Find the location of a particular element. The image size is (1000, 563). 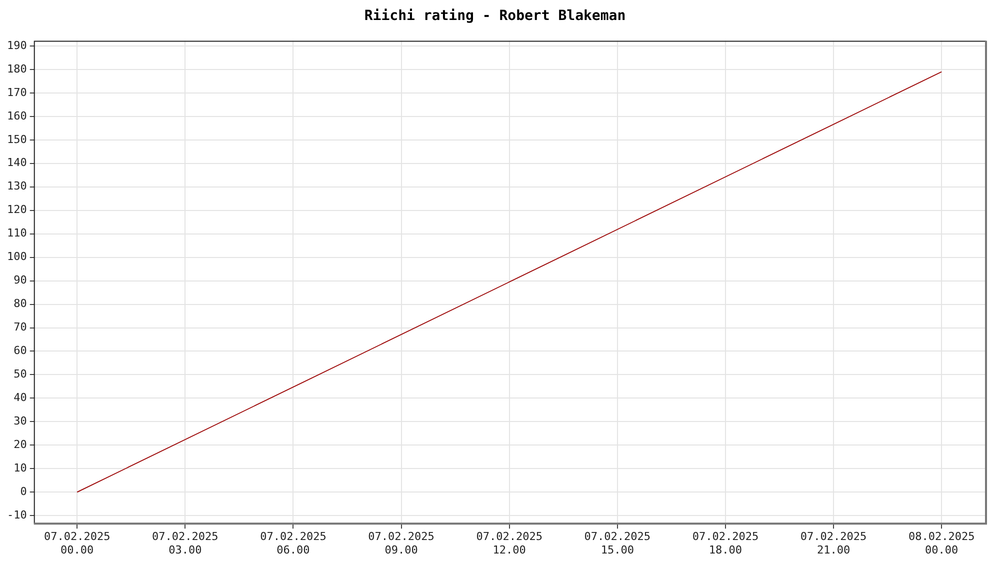

y-tick-label: 90 is located at coordinates (20, 280).